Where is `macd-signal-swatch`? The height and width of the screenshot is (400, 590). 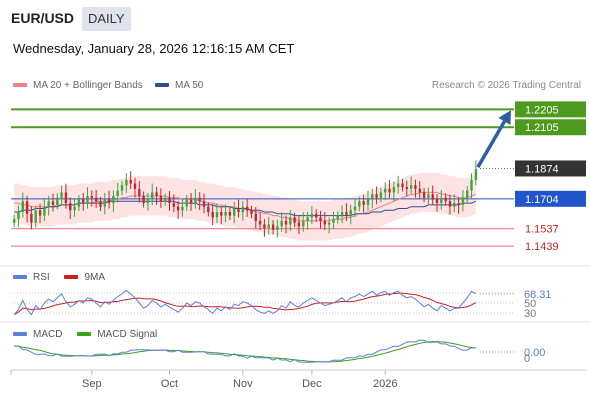
macd-signal-swatch is located at coordinates (84, 334).